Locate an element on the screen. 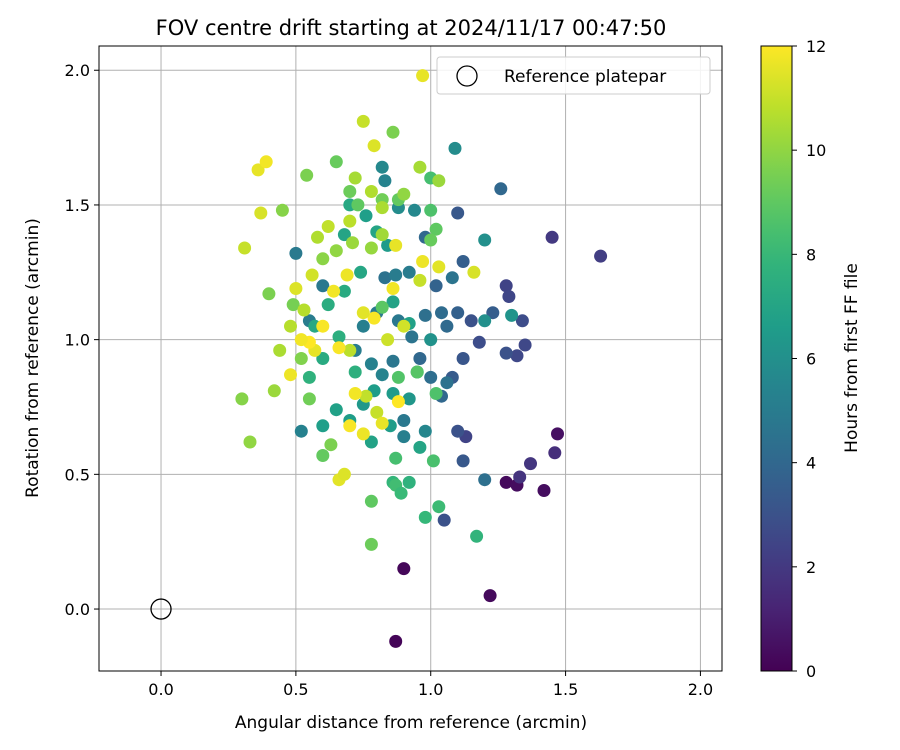  colorbar is located at coordinates (776, 358).